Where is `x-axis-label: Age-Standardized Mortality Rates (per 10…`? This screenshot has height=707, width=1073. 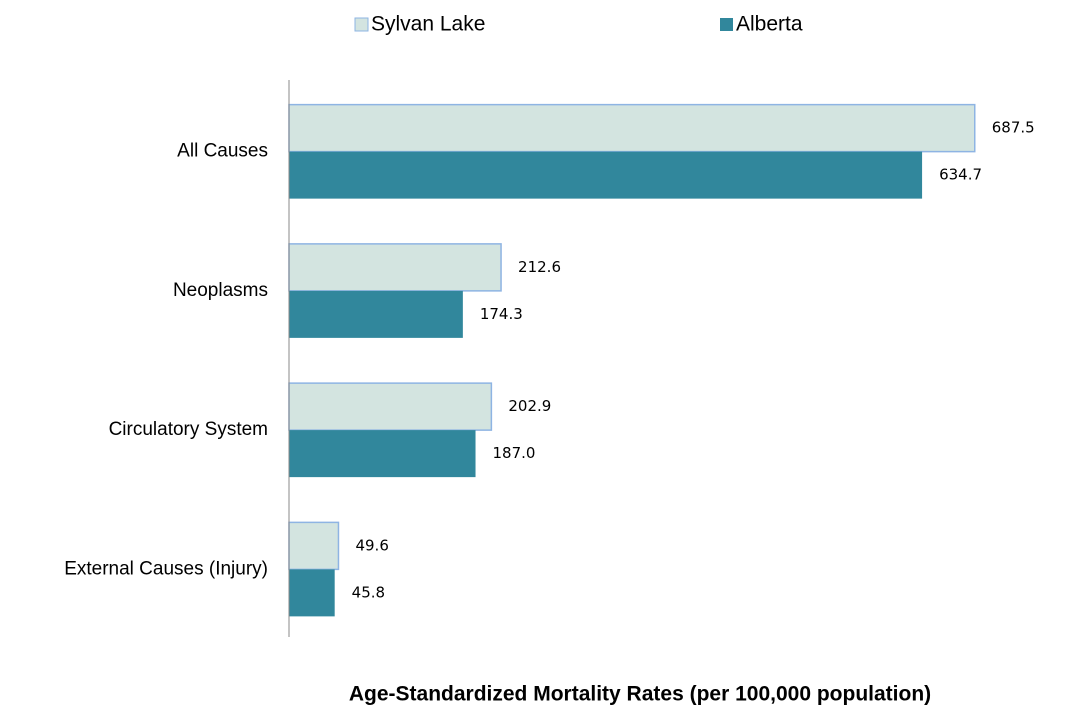
x-axis-label: Age-Standardized Mortality Rates (per 10… is located at coordinates (640, 694).